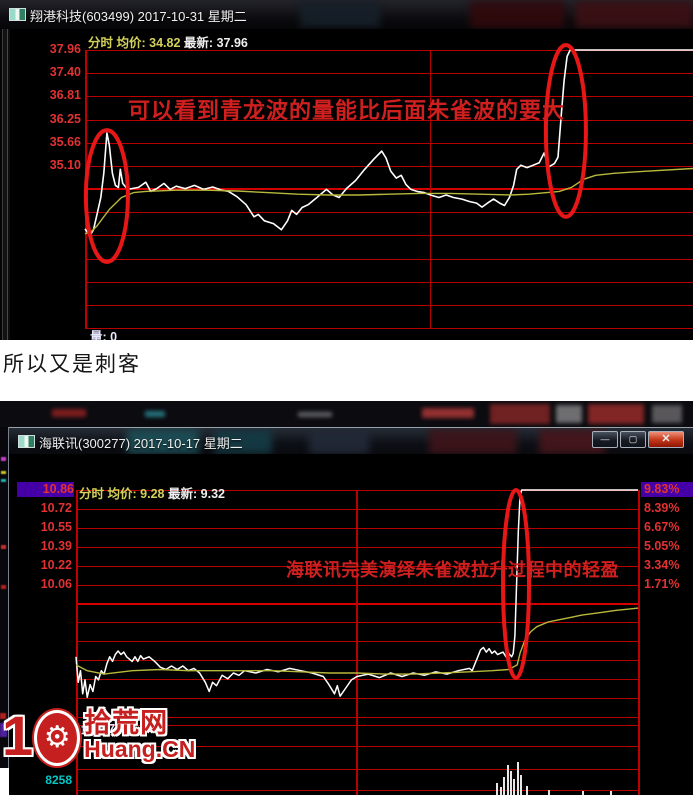 This screenshot has width=693, height=795. I want to click on price-tick-label: 10.22, so click(56, 564).